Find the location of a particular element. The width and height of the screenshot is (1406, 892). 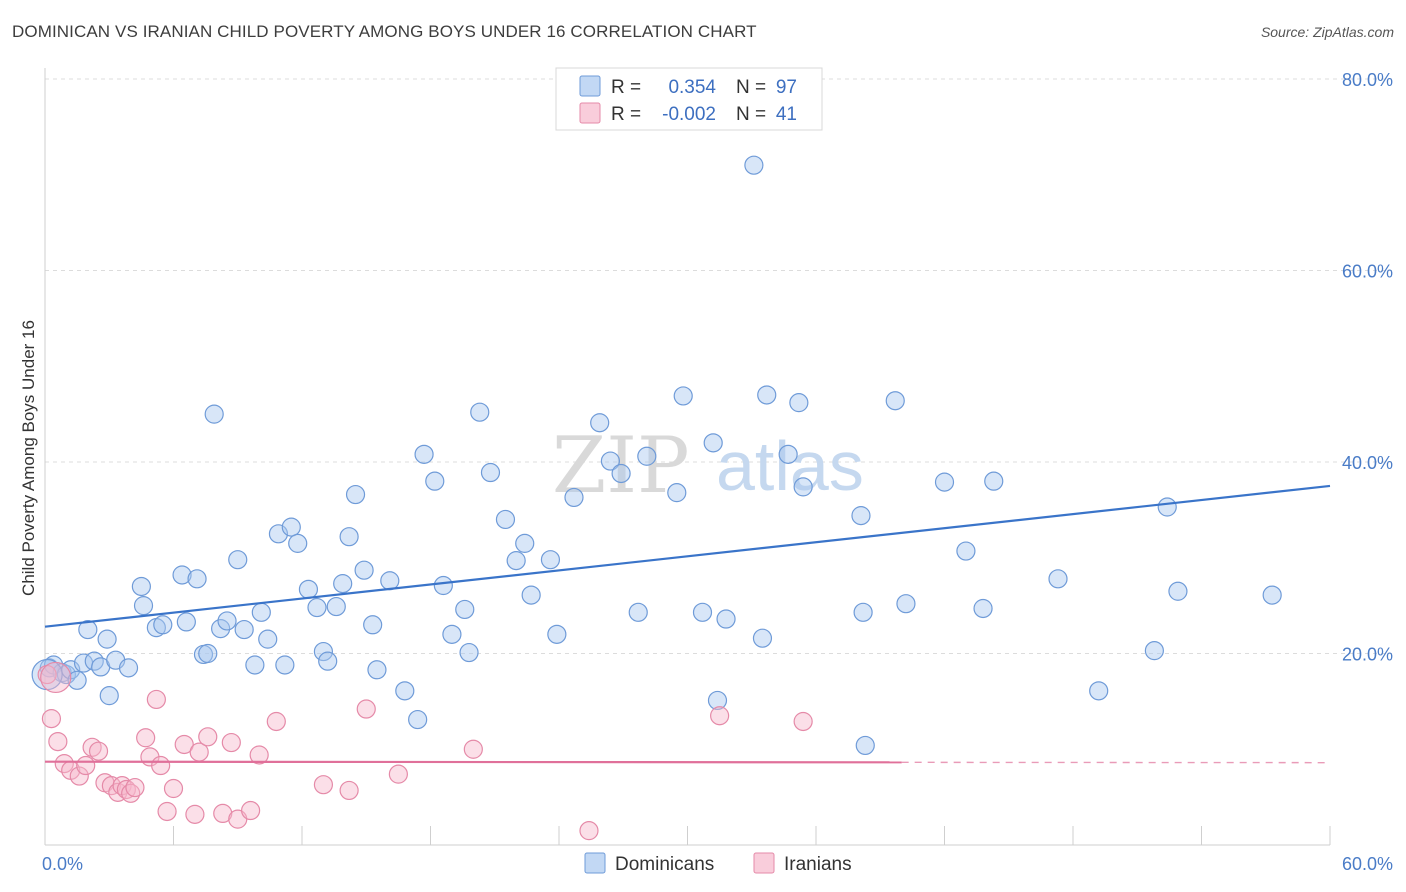

y-axis-label: Child Poverty Among Boys Under 16 is located at coordinates (28, 458).